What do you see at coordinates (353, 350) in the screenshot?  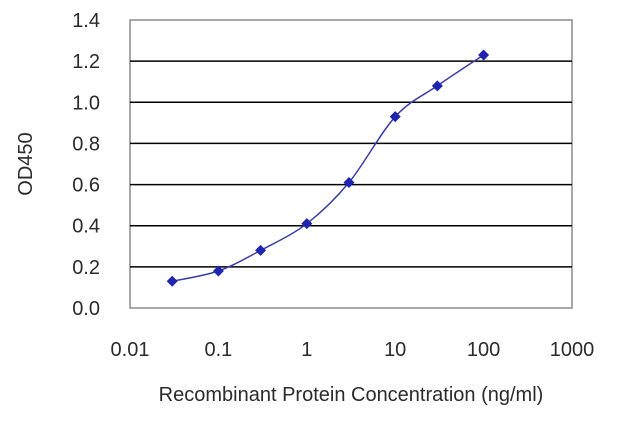 I see `x-tick-labels: 0.01 0.1 1 10 100 1000` at bounding box center [353, 350].